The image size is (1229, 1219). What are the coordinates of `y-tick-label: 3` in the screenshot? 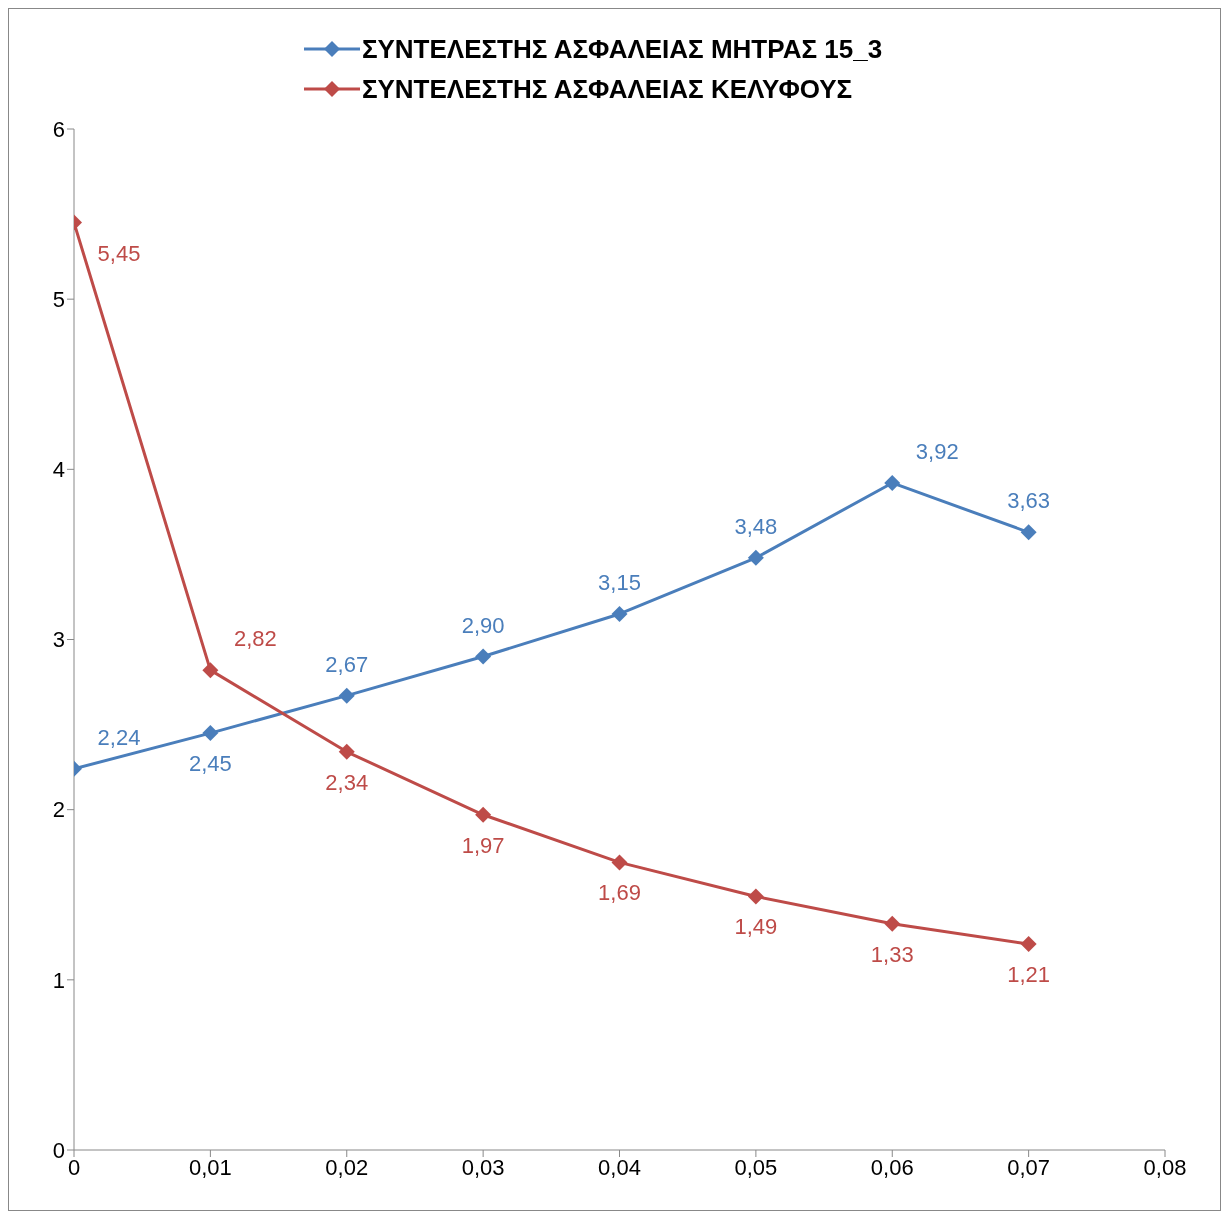 It's located at (58, 640).